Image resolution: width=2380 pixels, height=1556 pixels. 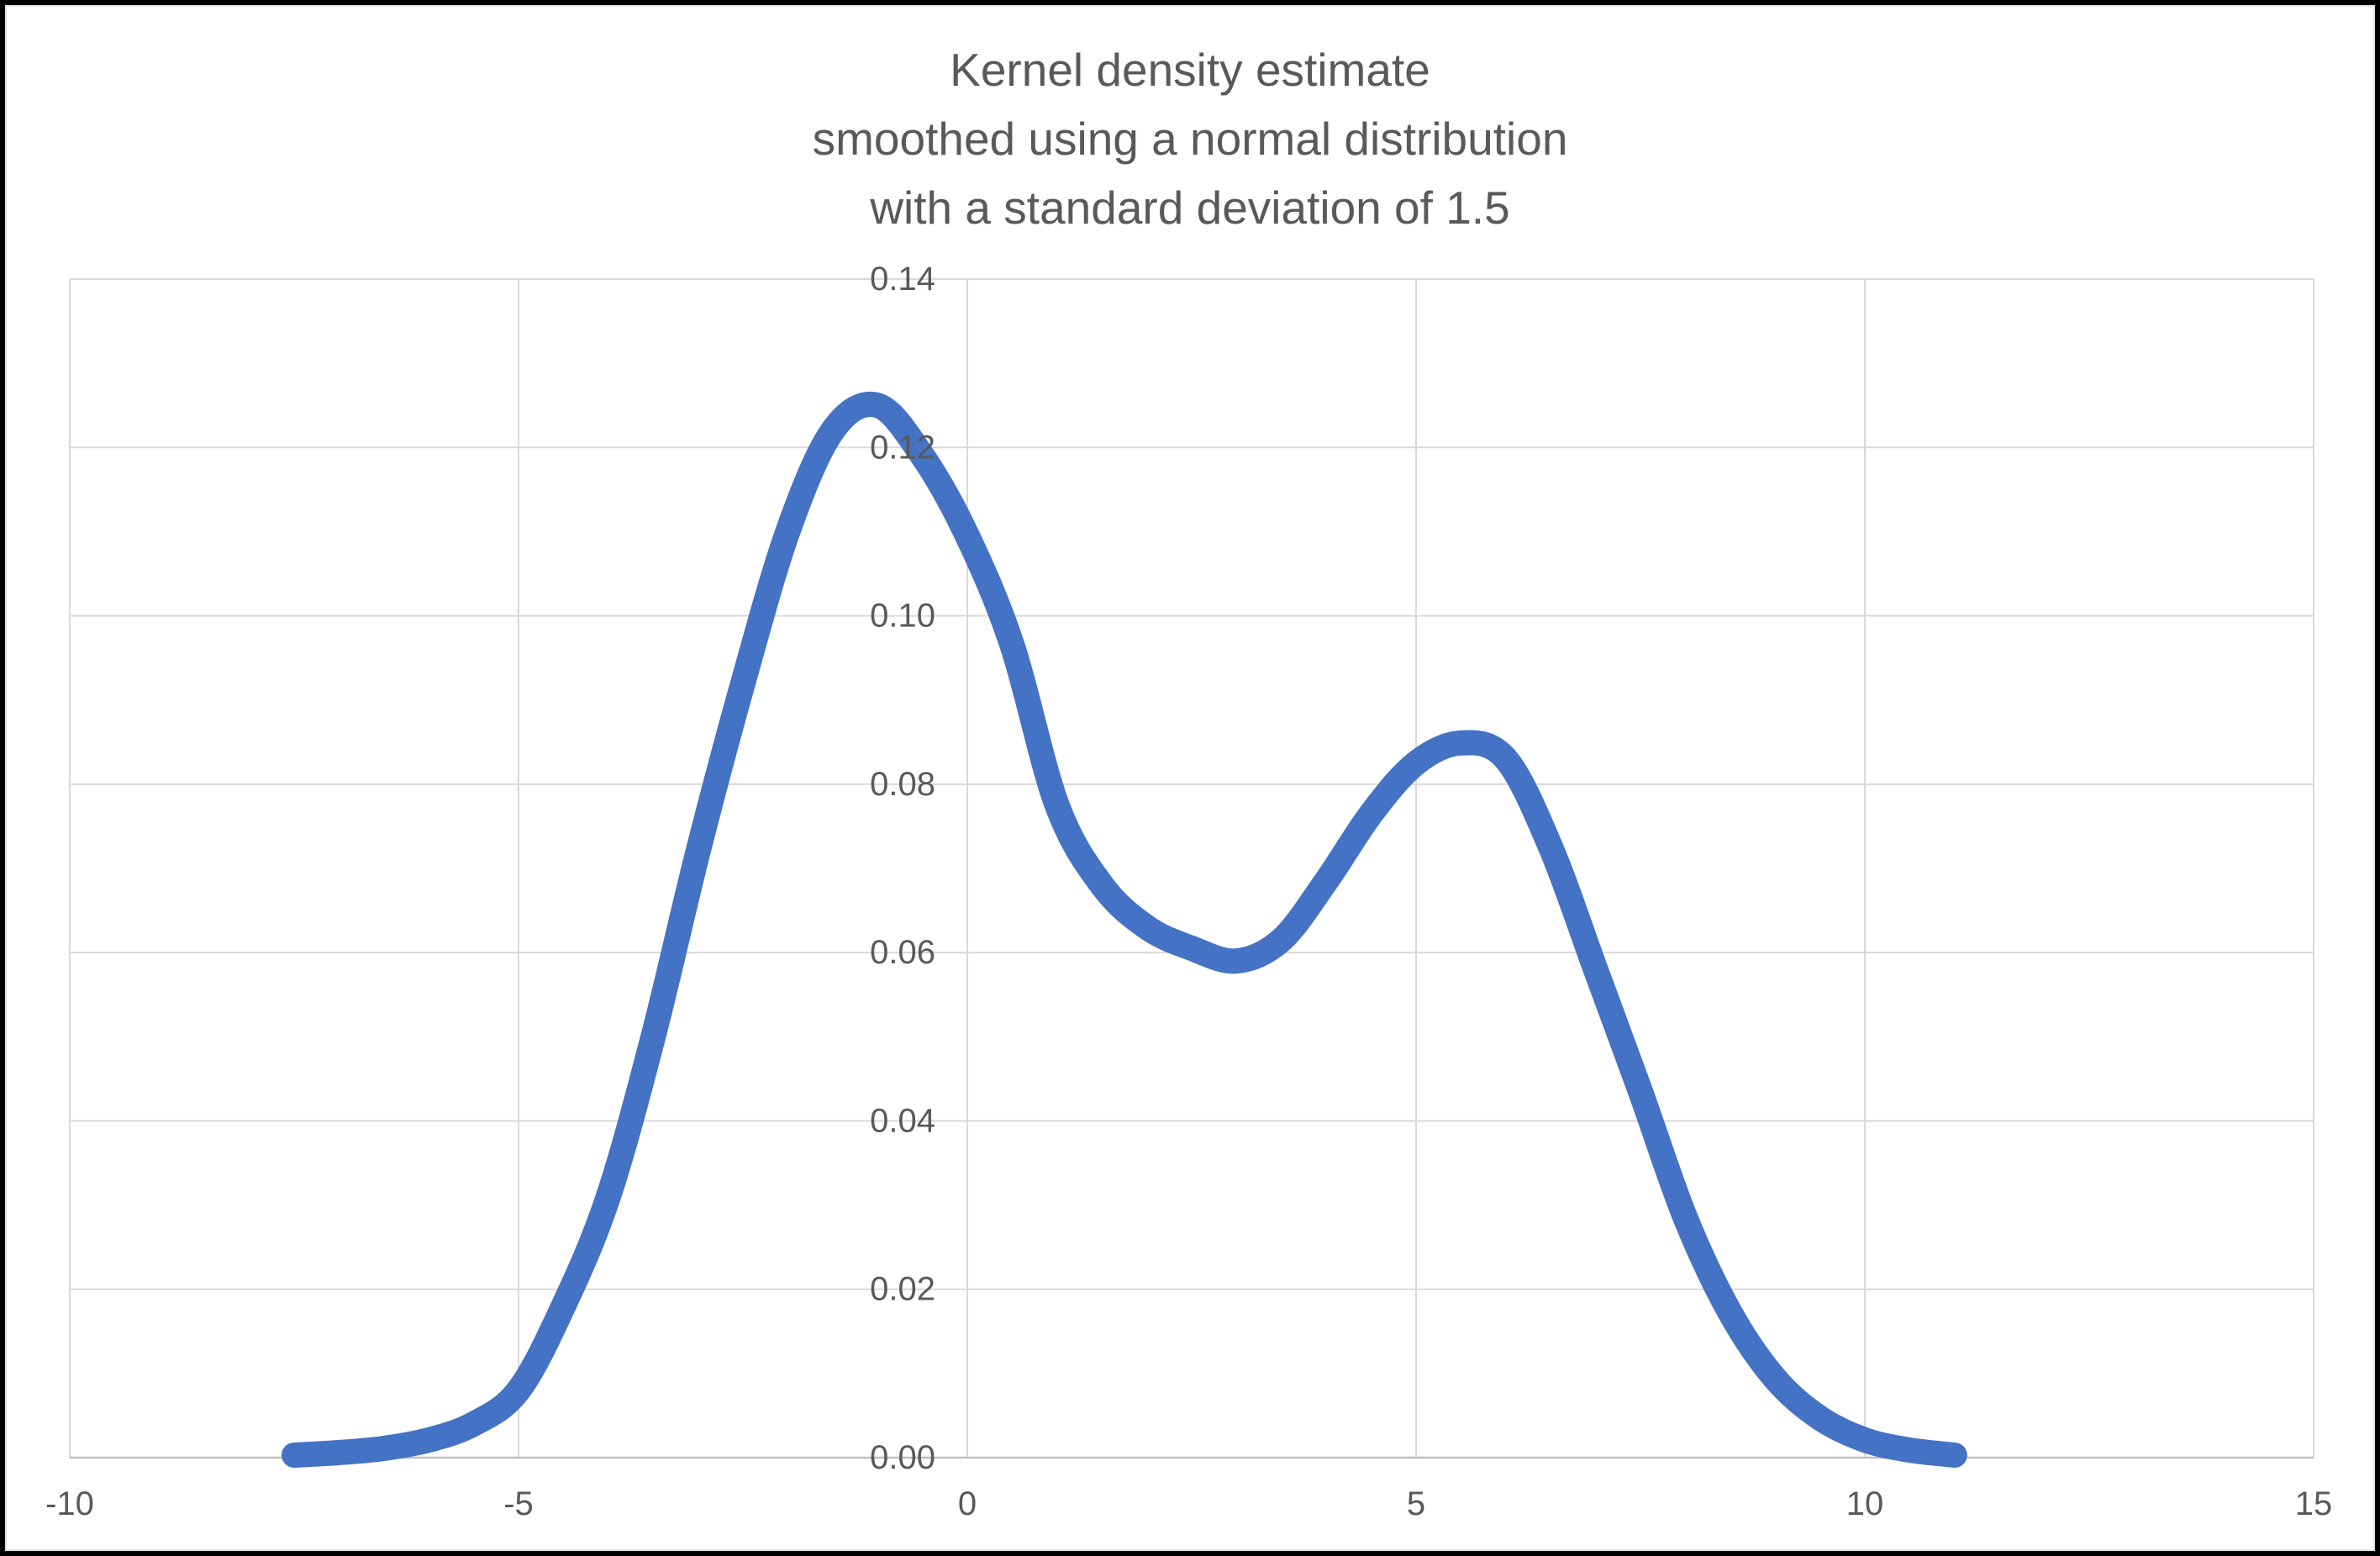 What do you see at coordinates (2314, 1503) in the screenshot?
I see `x-axis-tick-label: 15` at bounding box center [2314, 1503].